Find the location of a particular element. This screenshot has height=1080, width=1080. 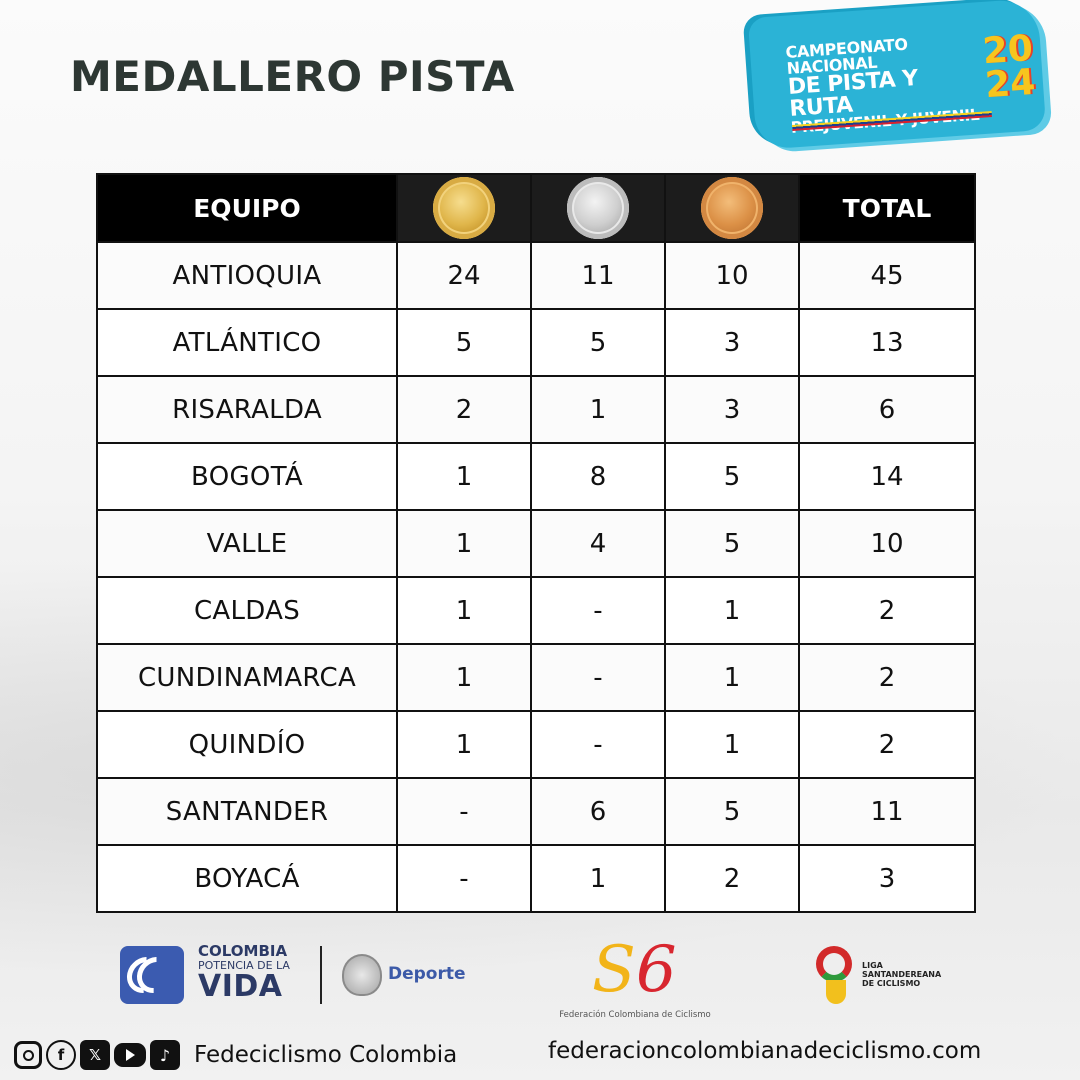

table-row: VALLE 1 4 5 10 is located at coordinates (536, 543).